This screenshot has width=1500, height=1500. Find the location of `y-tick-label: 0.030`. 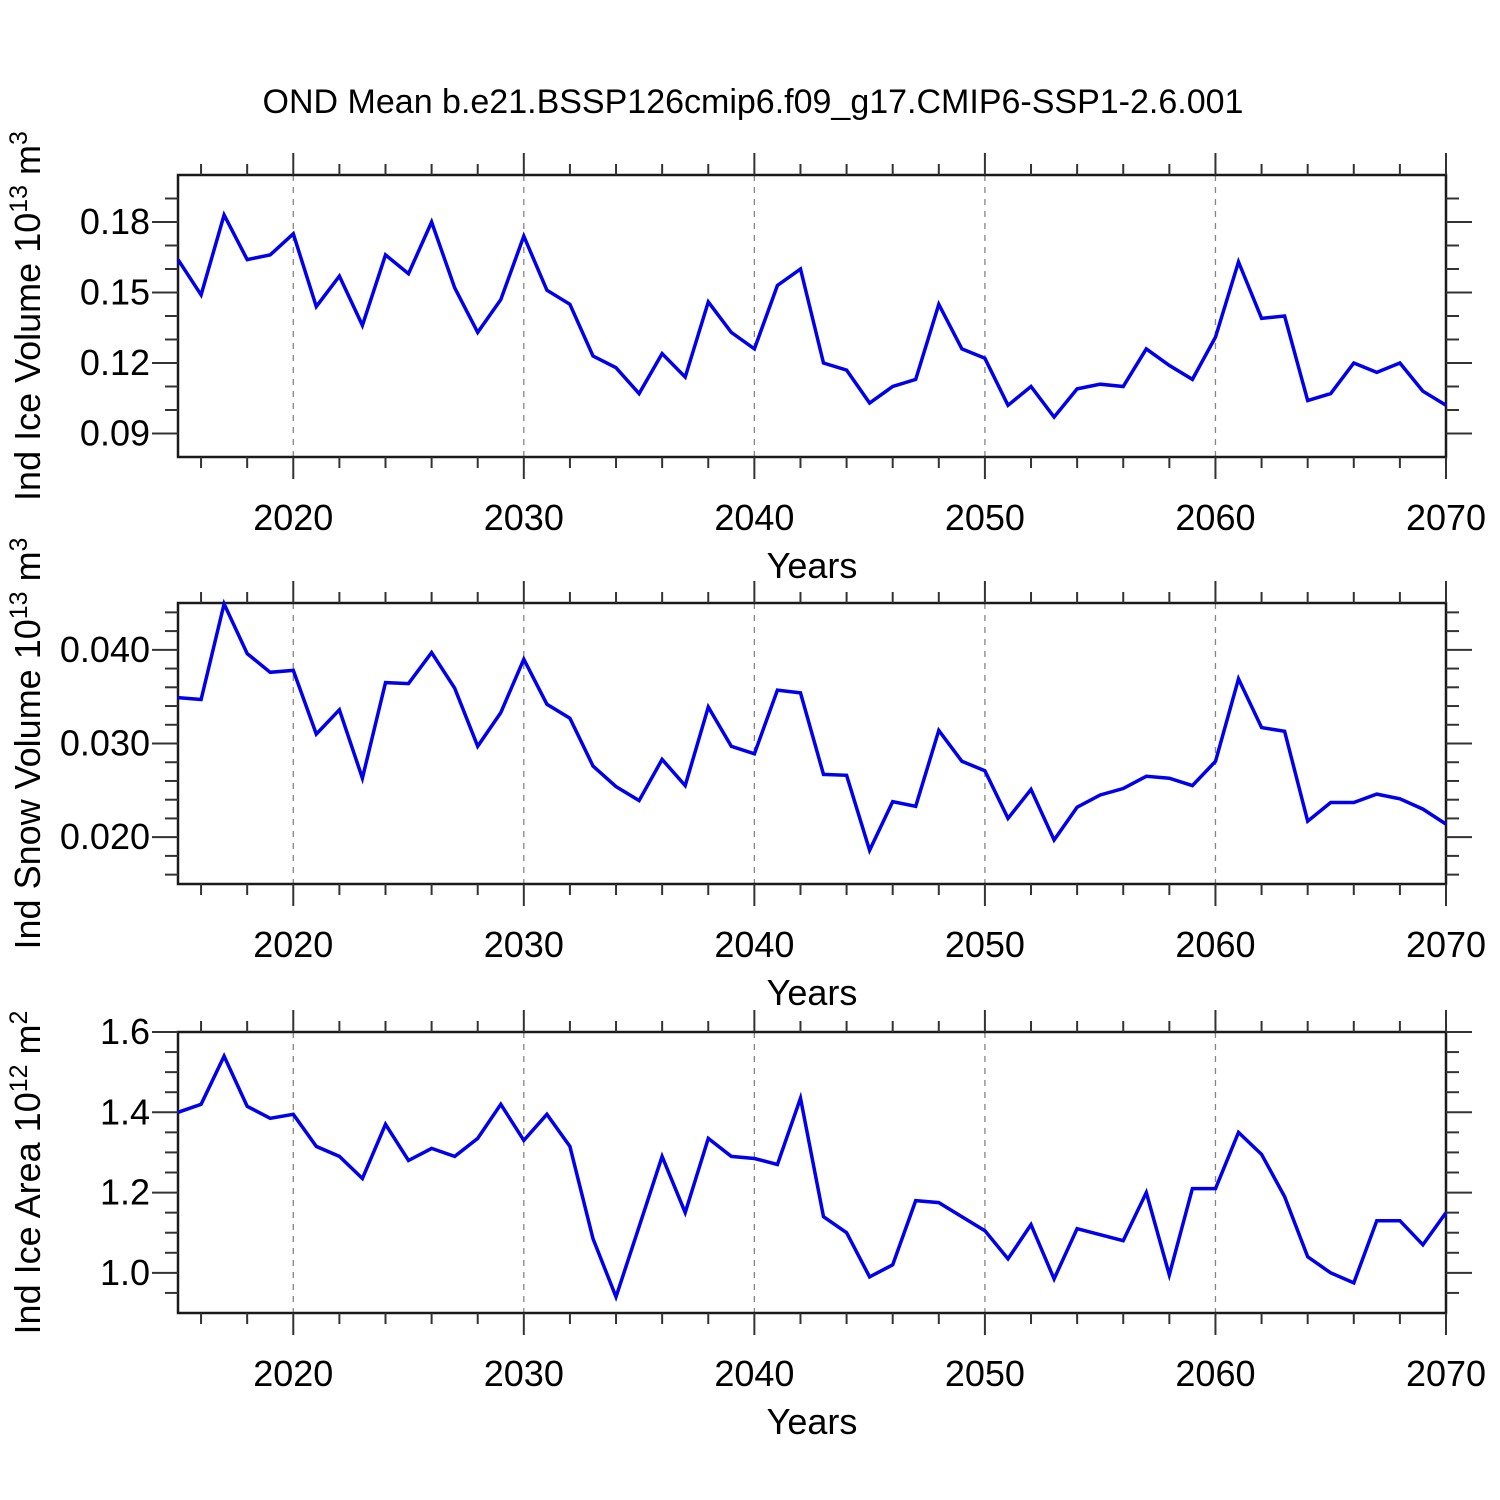

y-tick-label: 0.030 is located at coordinates (105, 743).